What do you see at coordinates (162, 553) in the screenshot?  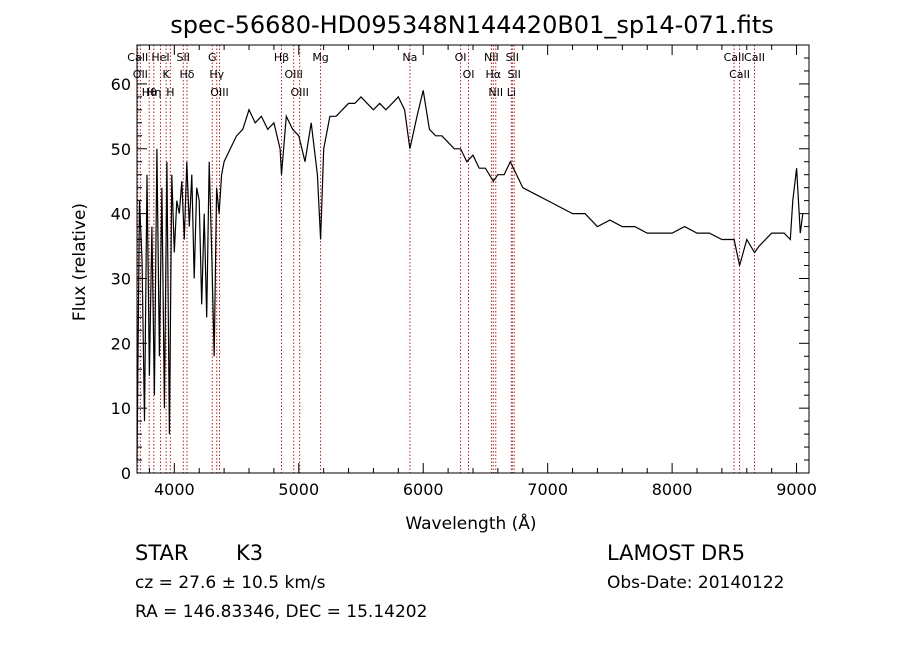 I see `object-class: STAR` at bounding box center [162, 553].